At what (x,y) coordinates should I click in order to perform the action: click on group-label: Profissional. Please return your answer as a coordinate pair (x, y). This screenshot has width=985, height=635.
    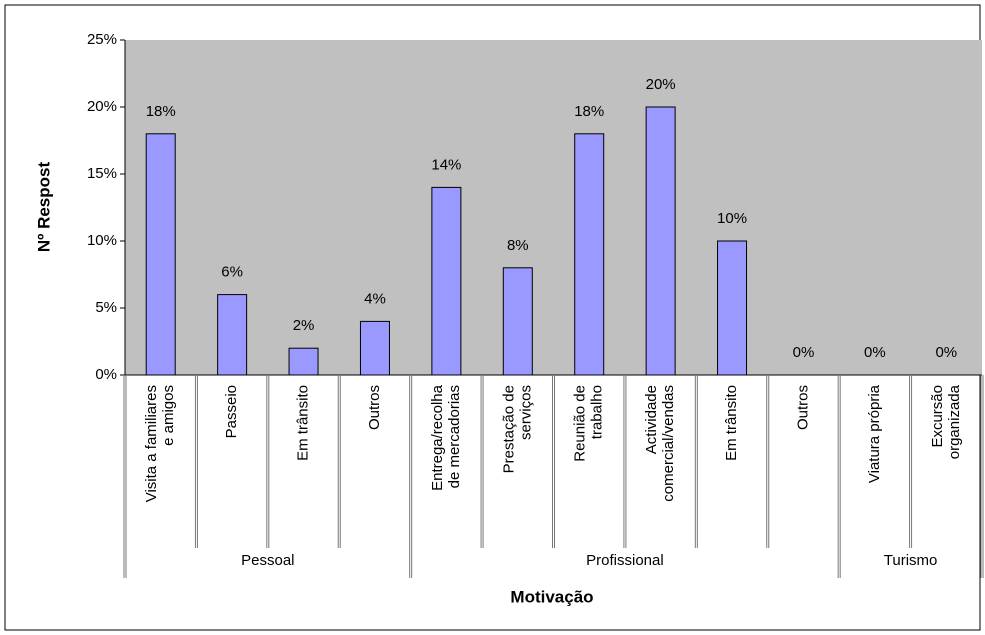
    Looking at the image, I should click on (625, 560).